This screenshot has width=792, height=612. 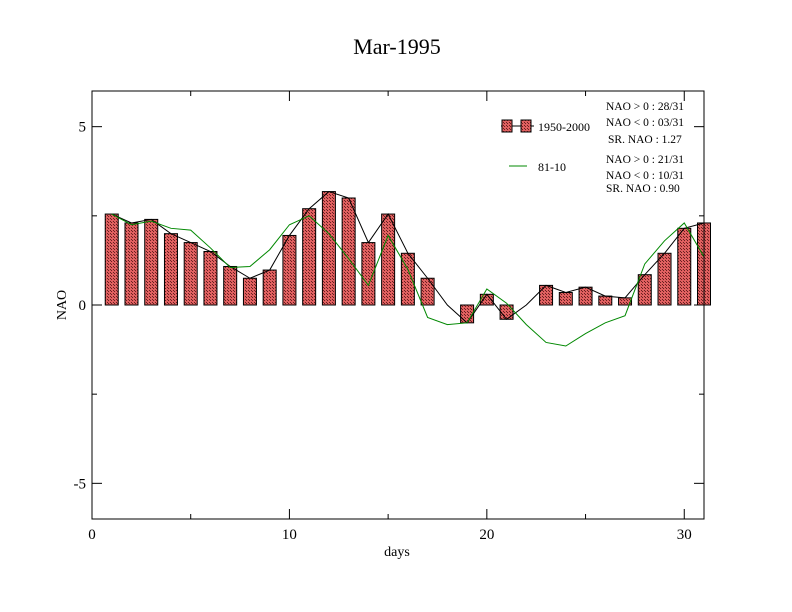 I want to click on y-tick-label: 5, so click(x=83, y=128).